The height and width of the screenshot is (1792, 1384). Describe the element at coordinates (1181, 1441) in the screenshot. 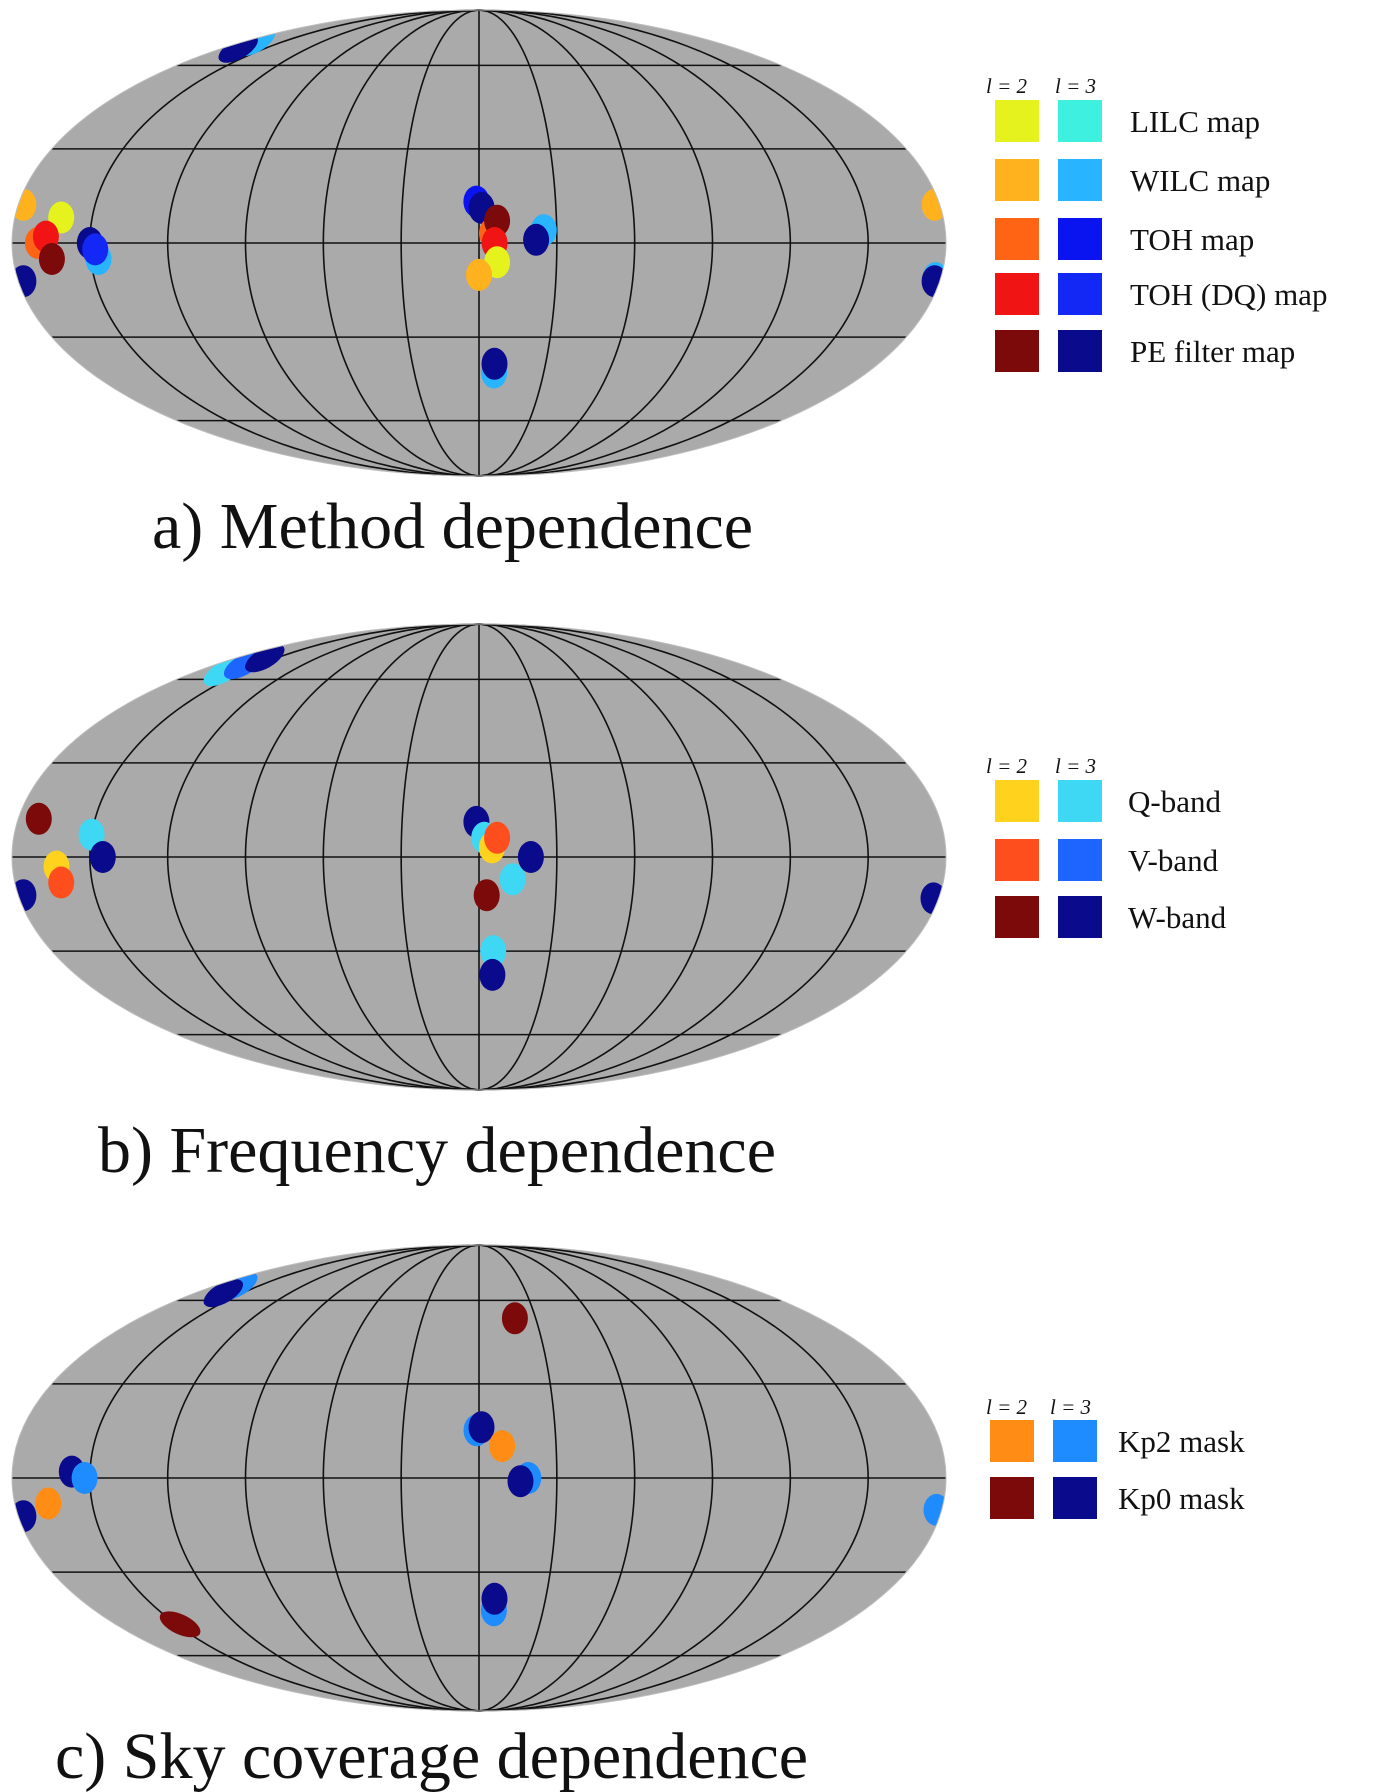

I see `legend-label: Kp2 mask` at that location.